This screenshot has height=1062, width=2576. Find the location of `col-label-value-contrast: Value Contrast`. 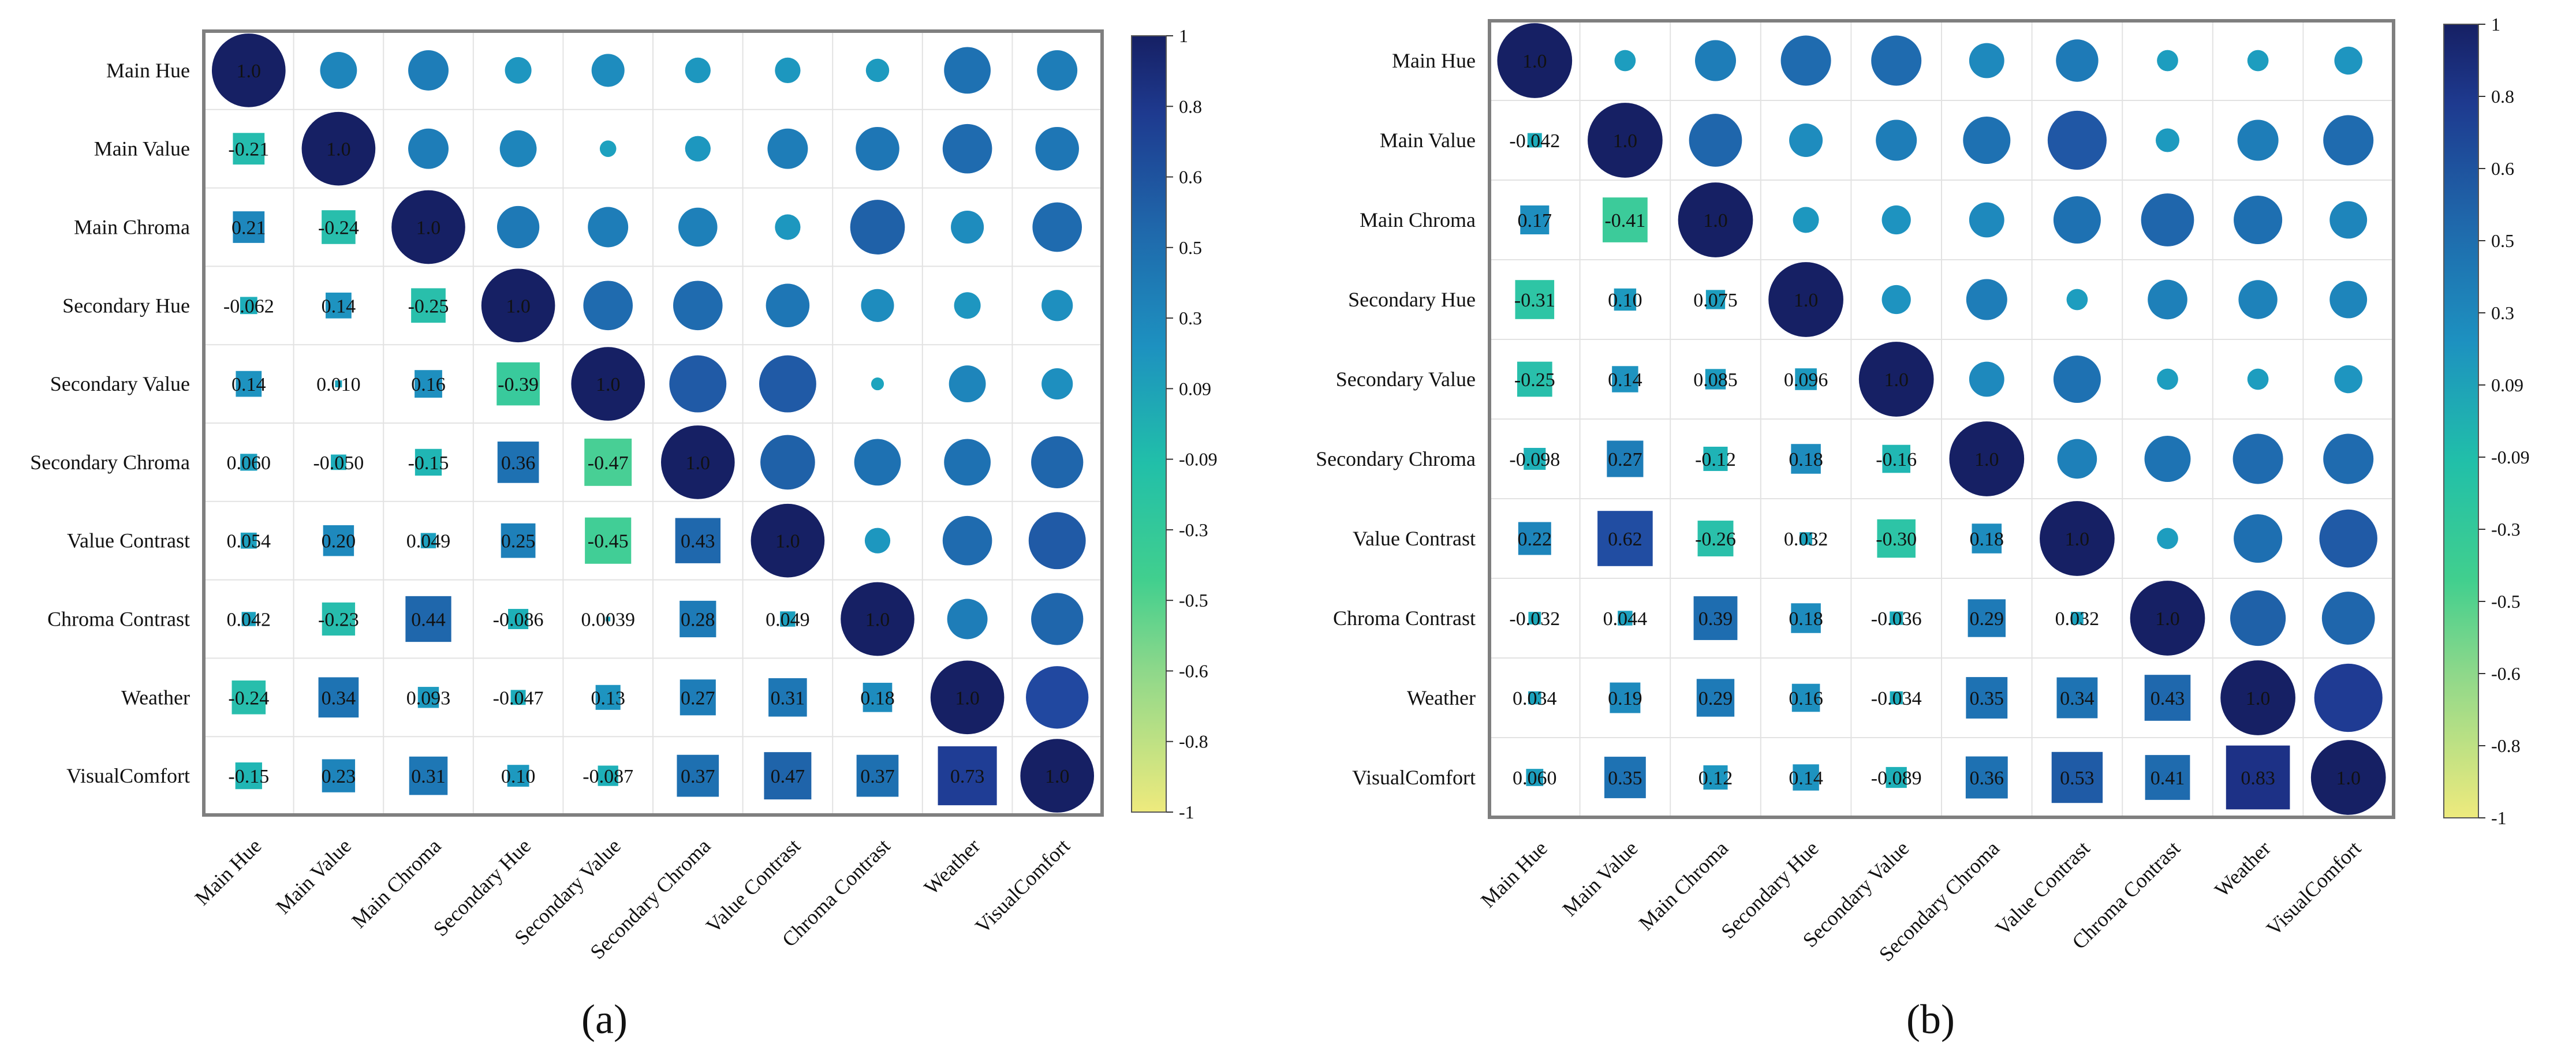

col-label-value-contrast: Value Contrast is located at coordinates (2043, 888).